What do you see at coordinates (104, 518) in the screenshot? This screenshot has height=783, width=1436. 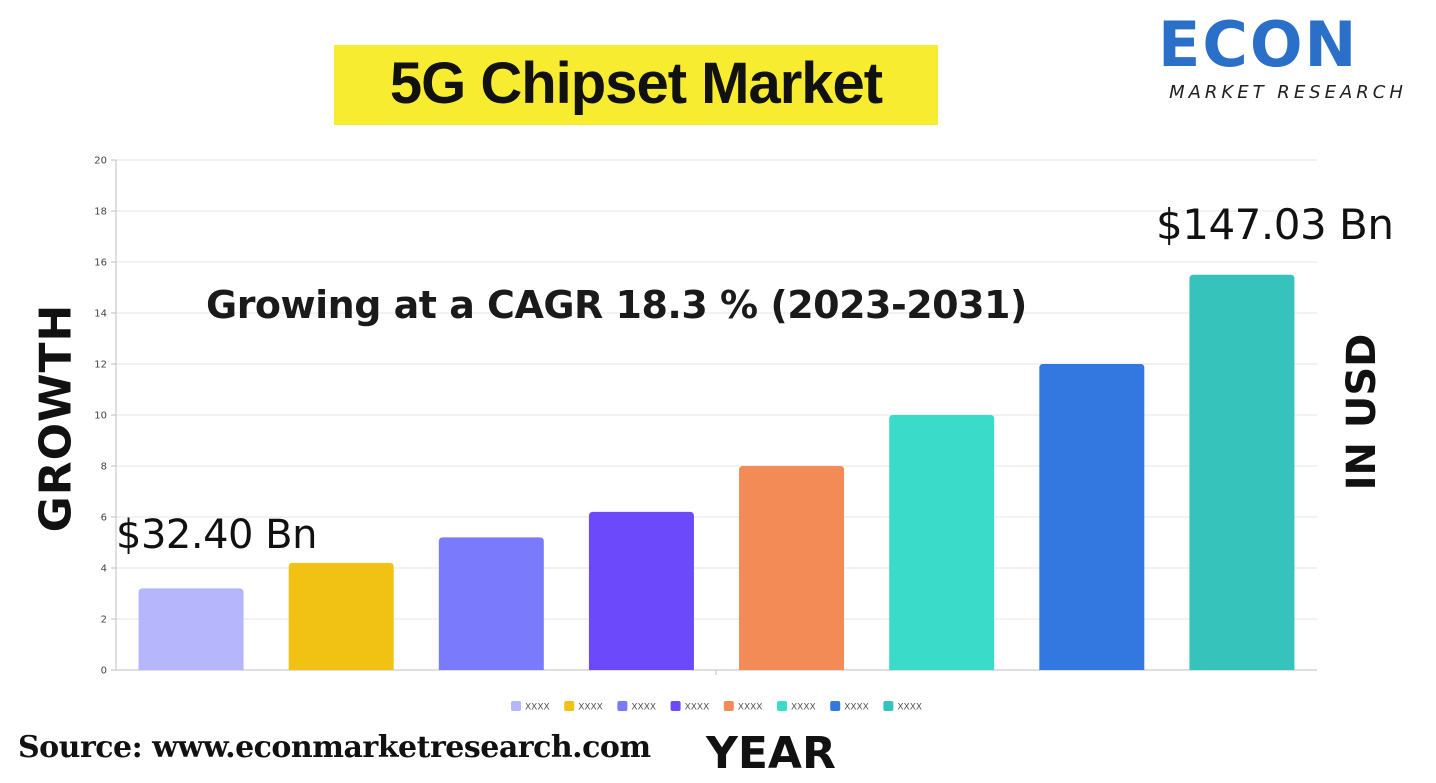 I see `y-tick-label: 6` at bounding box center [104, 518].